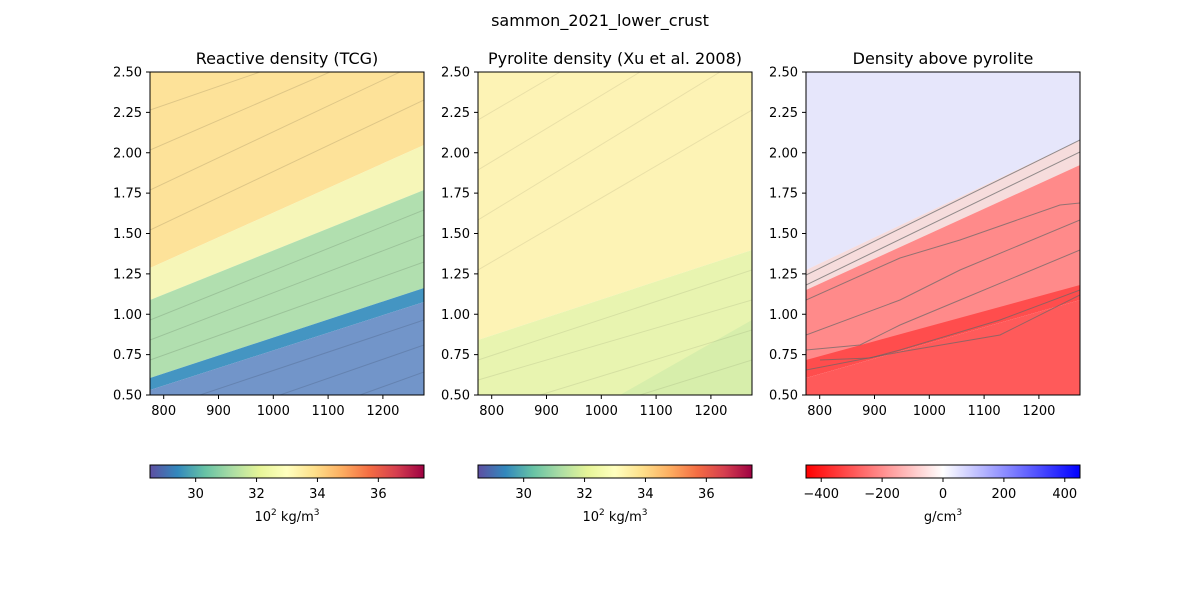 The image size is (1200, 600). What do you see at coordinates (943, 215) in the screenshot?
I see `region-fade` at bounding box center [943, 215].